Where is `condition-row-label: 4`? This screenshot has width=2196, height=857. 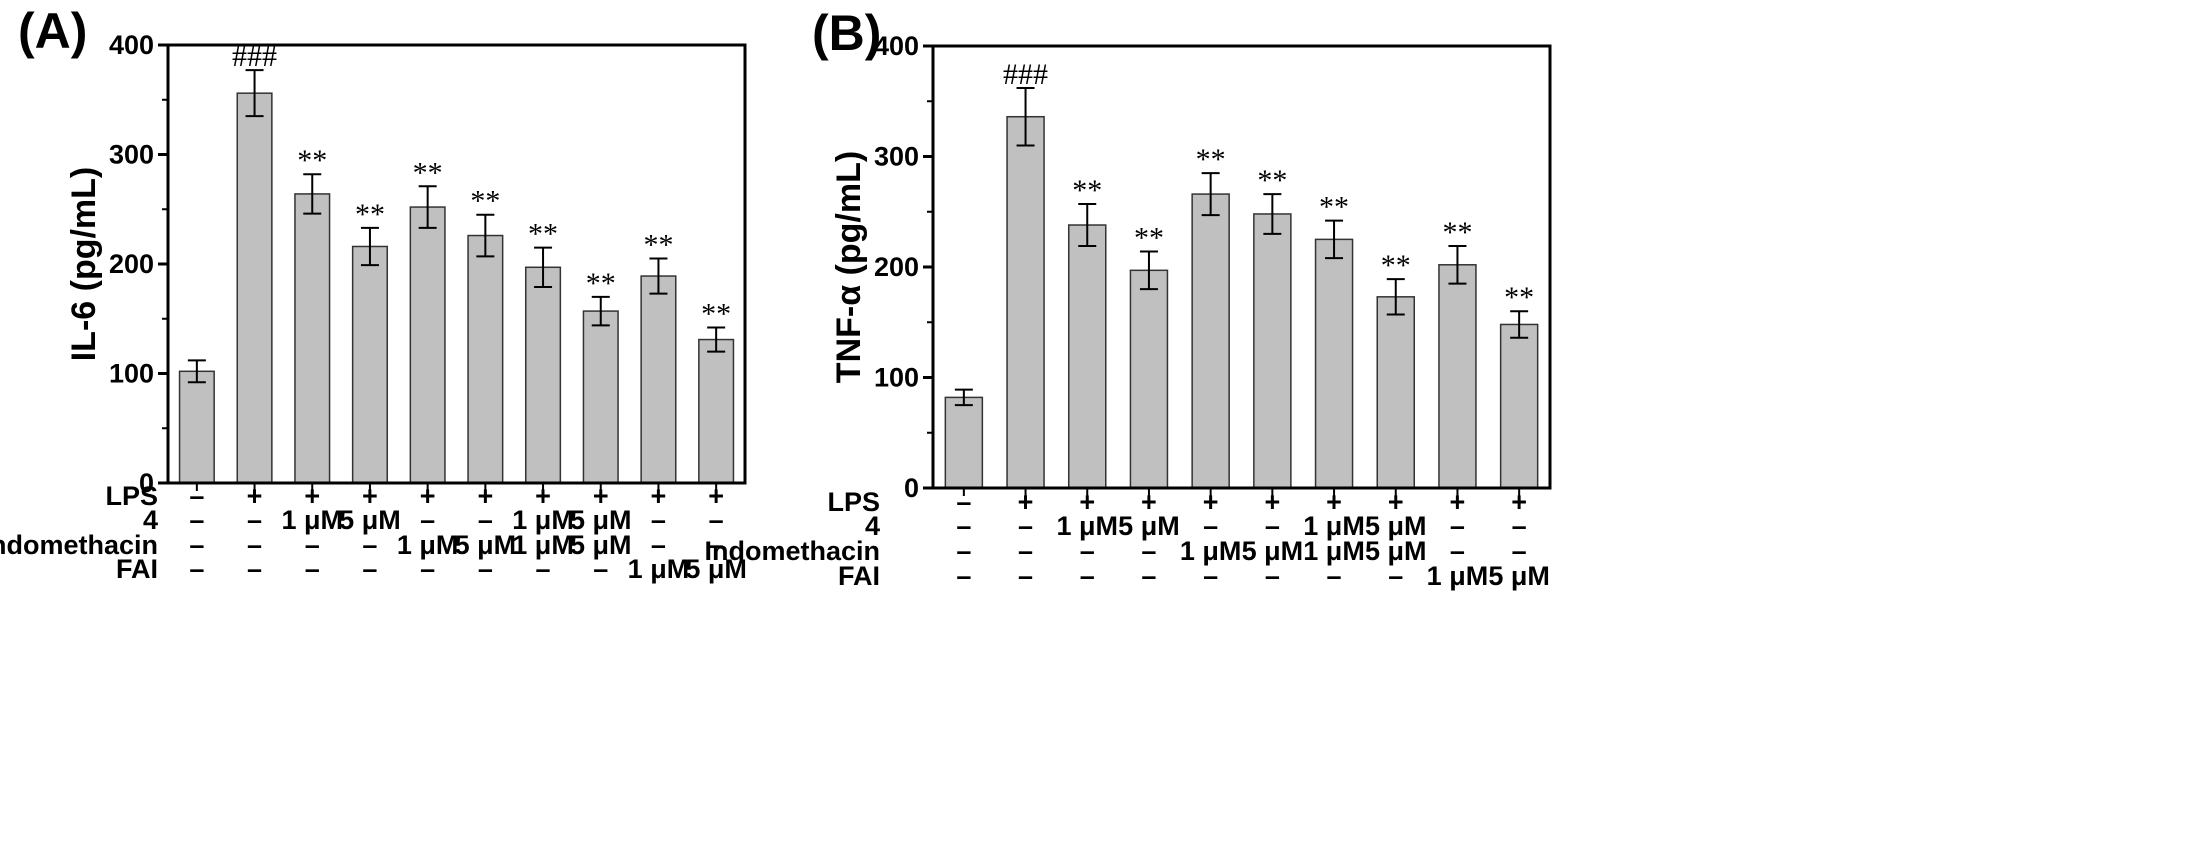 condition-row-label: 4 is located at coordinates (872, 526).